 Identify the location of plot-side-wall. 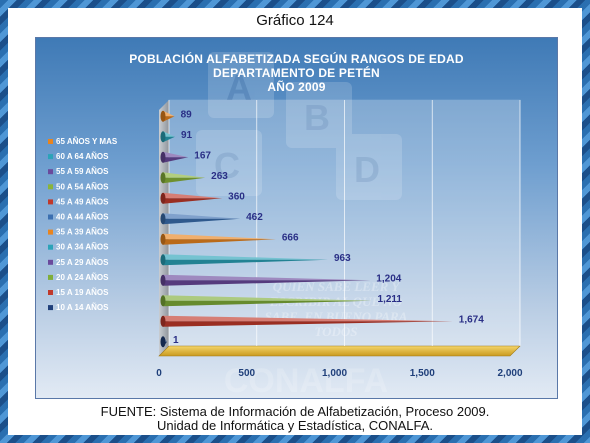
(164, 228).